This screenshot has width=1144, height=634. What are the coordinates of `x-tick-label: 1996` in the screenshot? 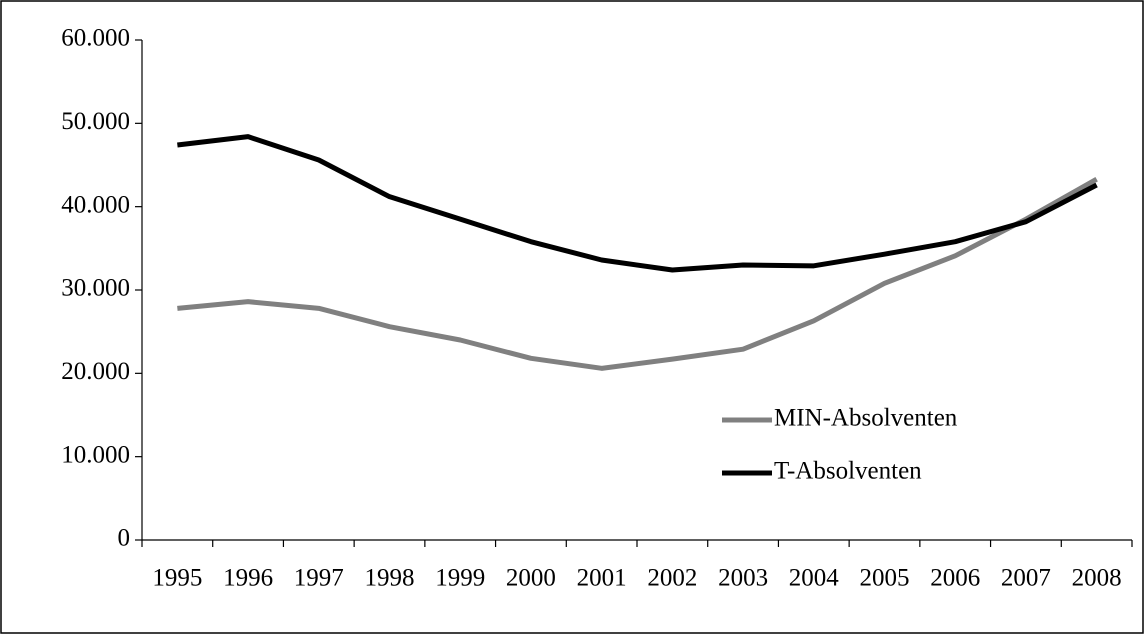 It's located at (248, 578).